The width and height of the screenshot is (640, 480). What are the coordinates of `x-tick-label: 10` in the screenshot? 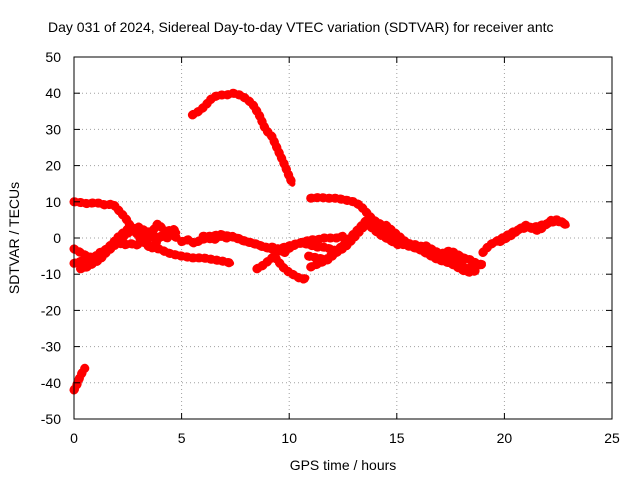 It's located at (289, 438).